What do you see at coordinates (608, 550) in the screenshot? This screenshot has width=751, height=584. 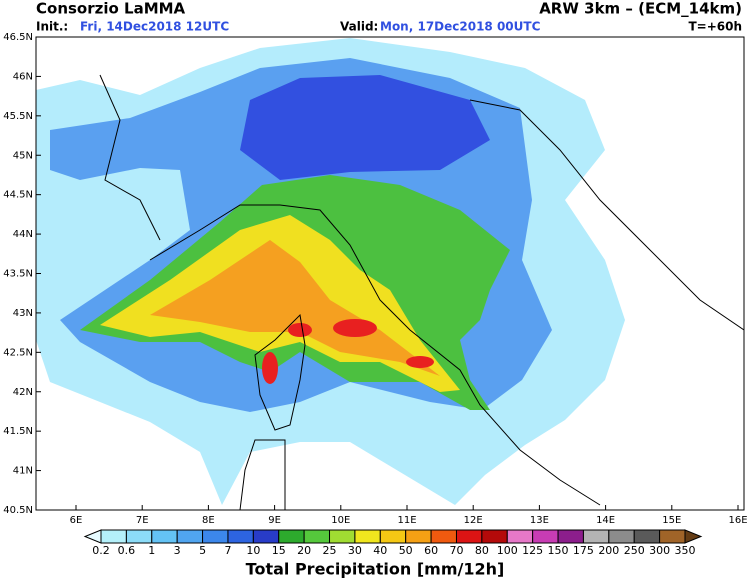 I see `colorbar-label: 200` at bounding box center [608, 550].